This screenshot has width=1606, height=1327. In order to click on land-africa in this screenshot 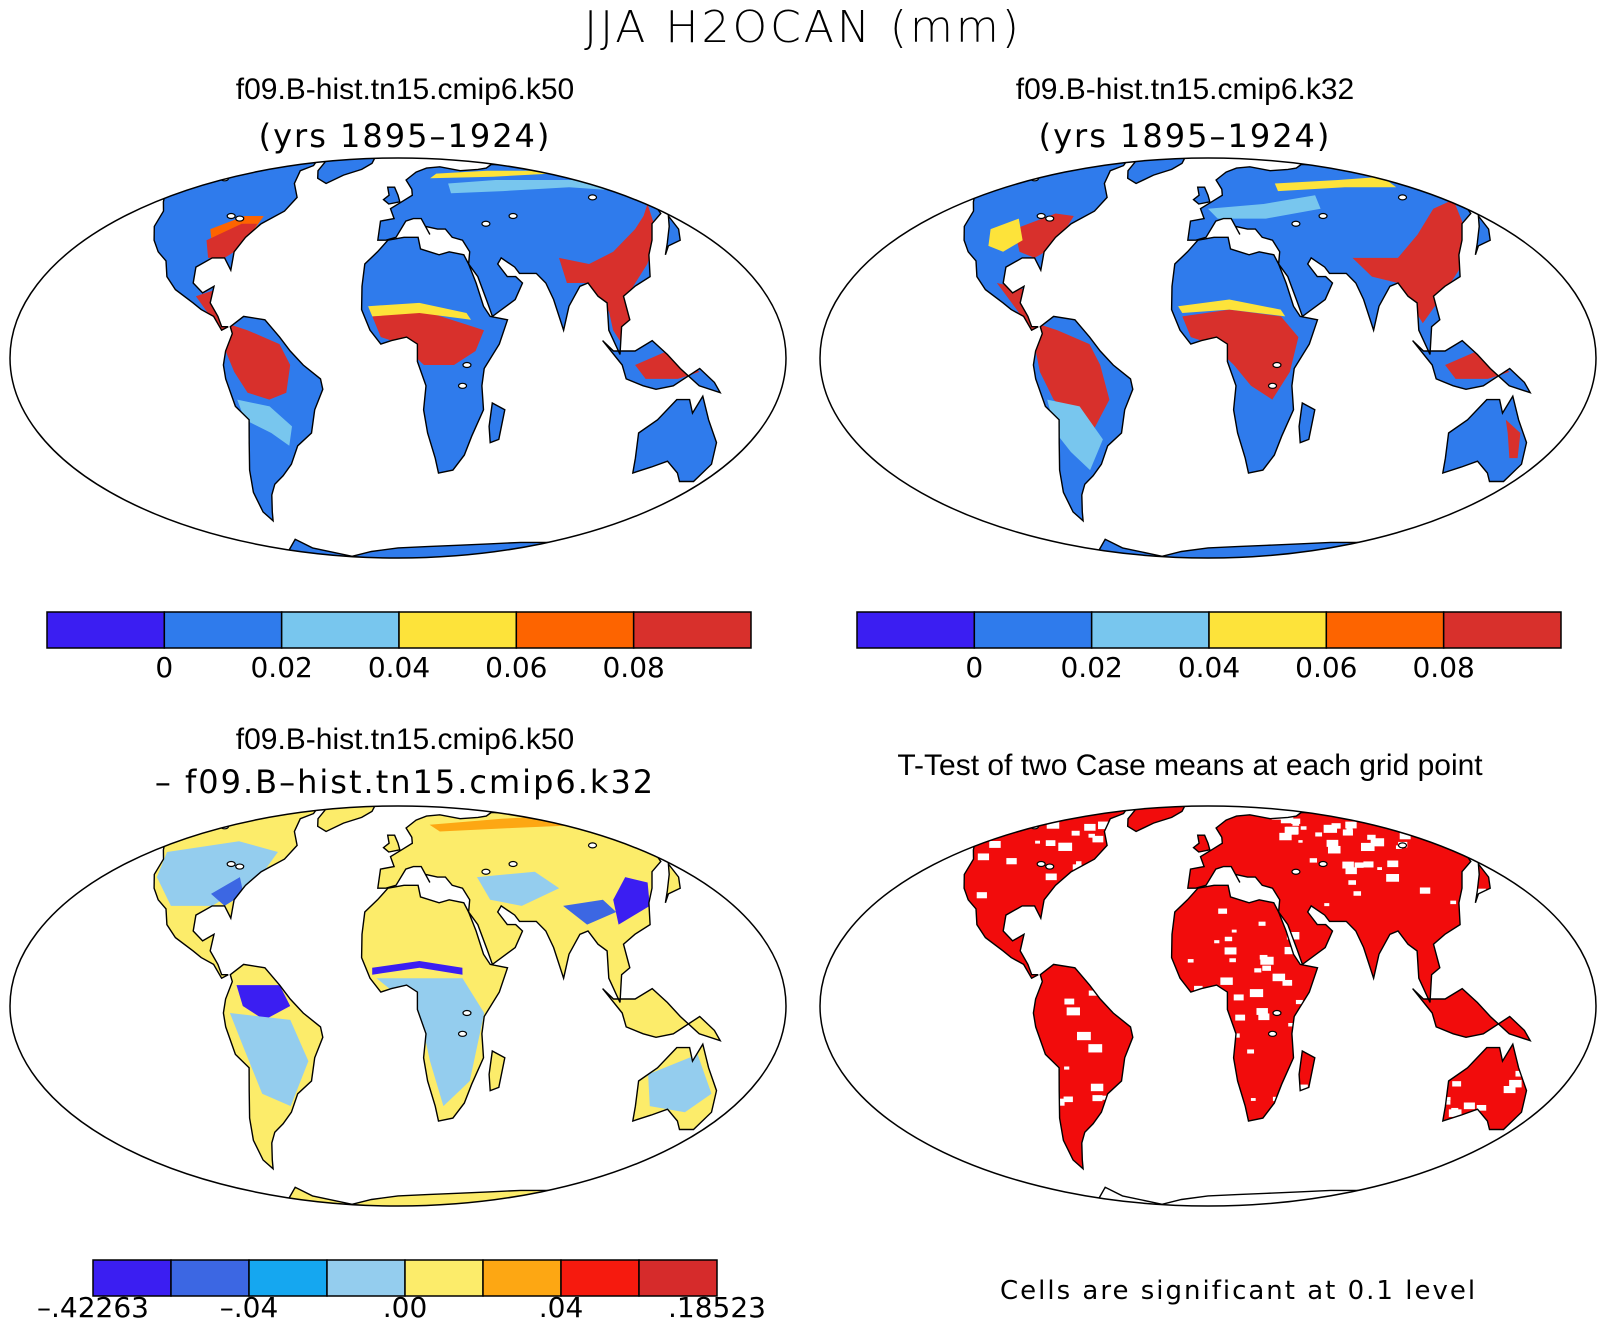, I will do `click(1244, 1003)`.